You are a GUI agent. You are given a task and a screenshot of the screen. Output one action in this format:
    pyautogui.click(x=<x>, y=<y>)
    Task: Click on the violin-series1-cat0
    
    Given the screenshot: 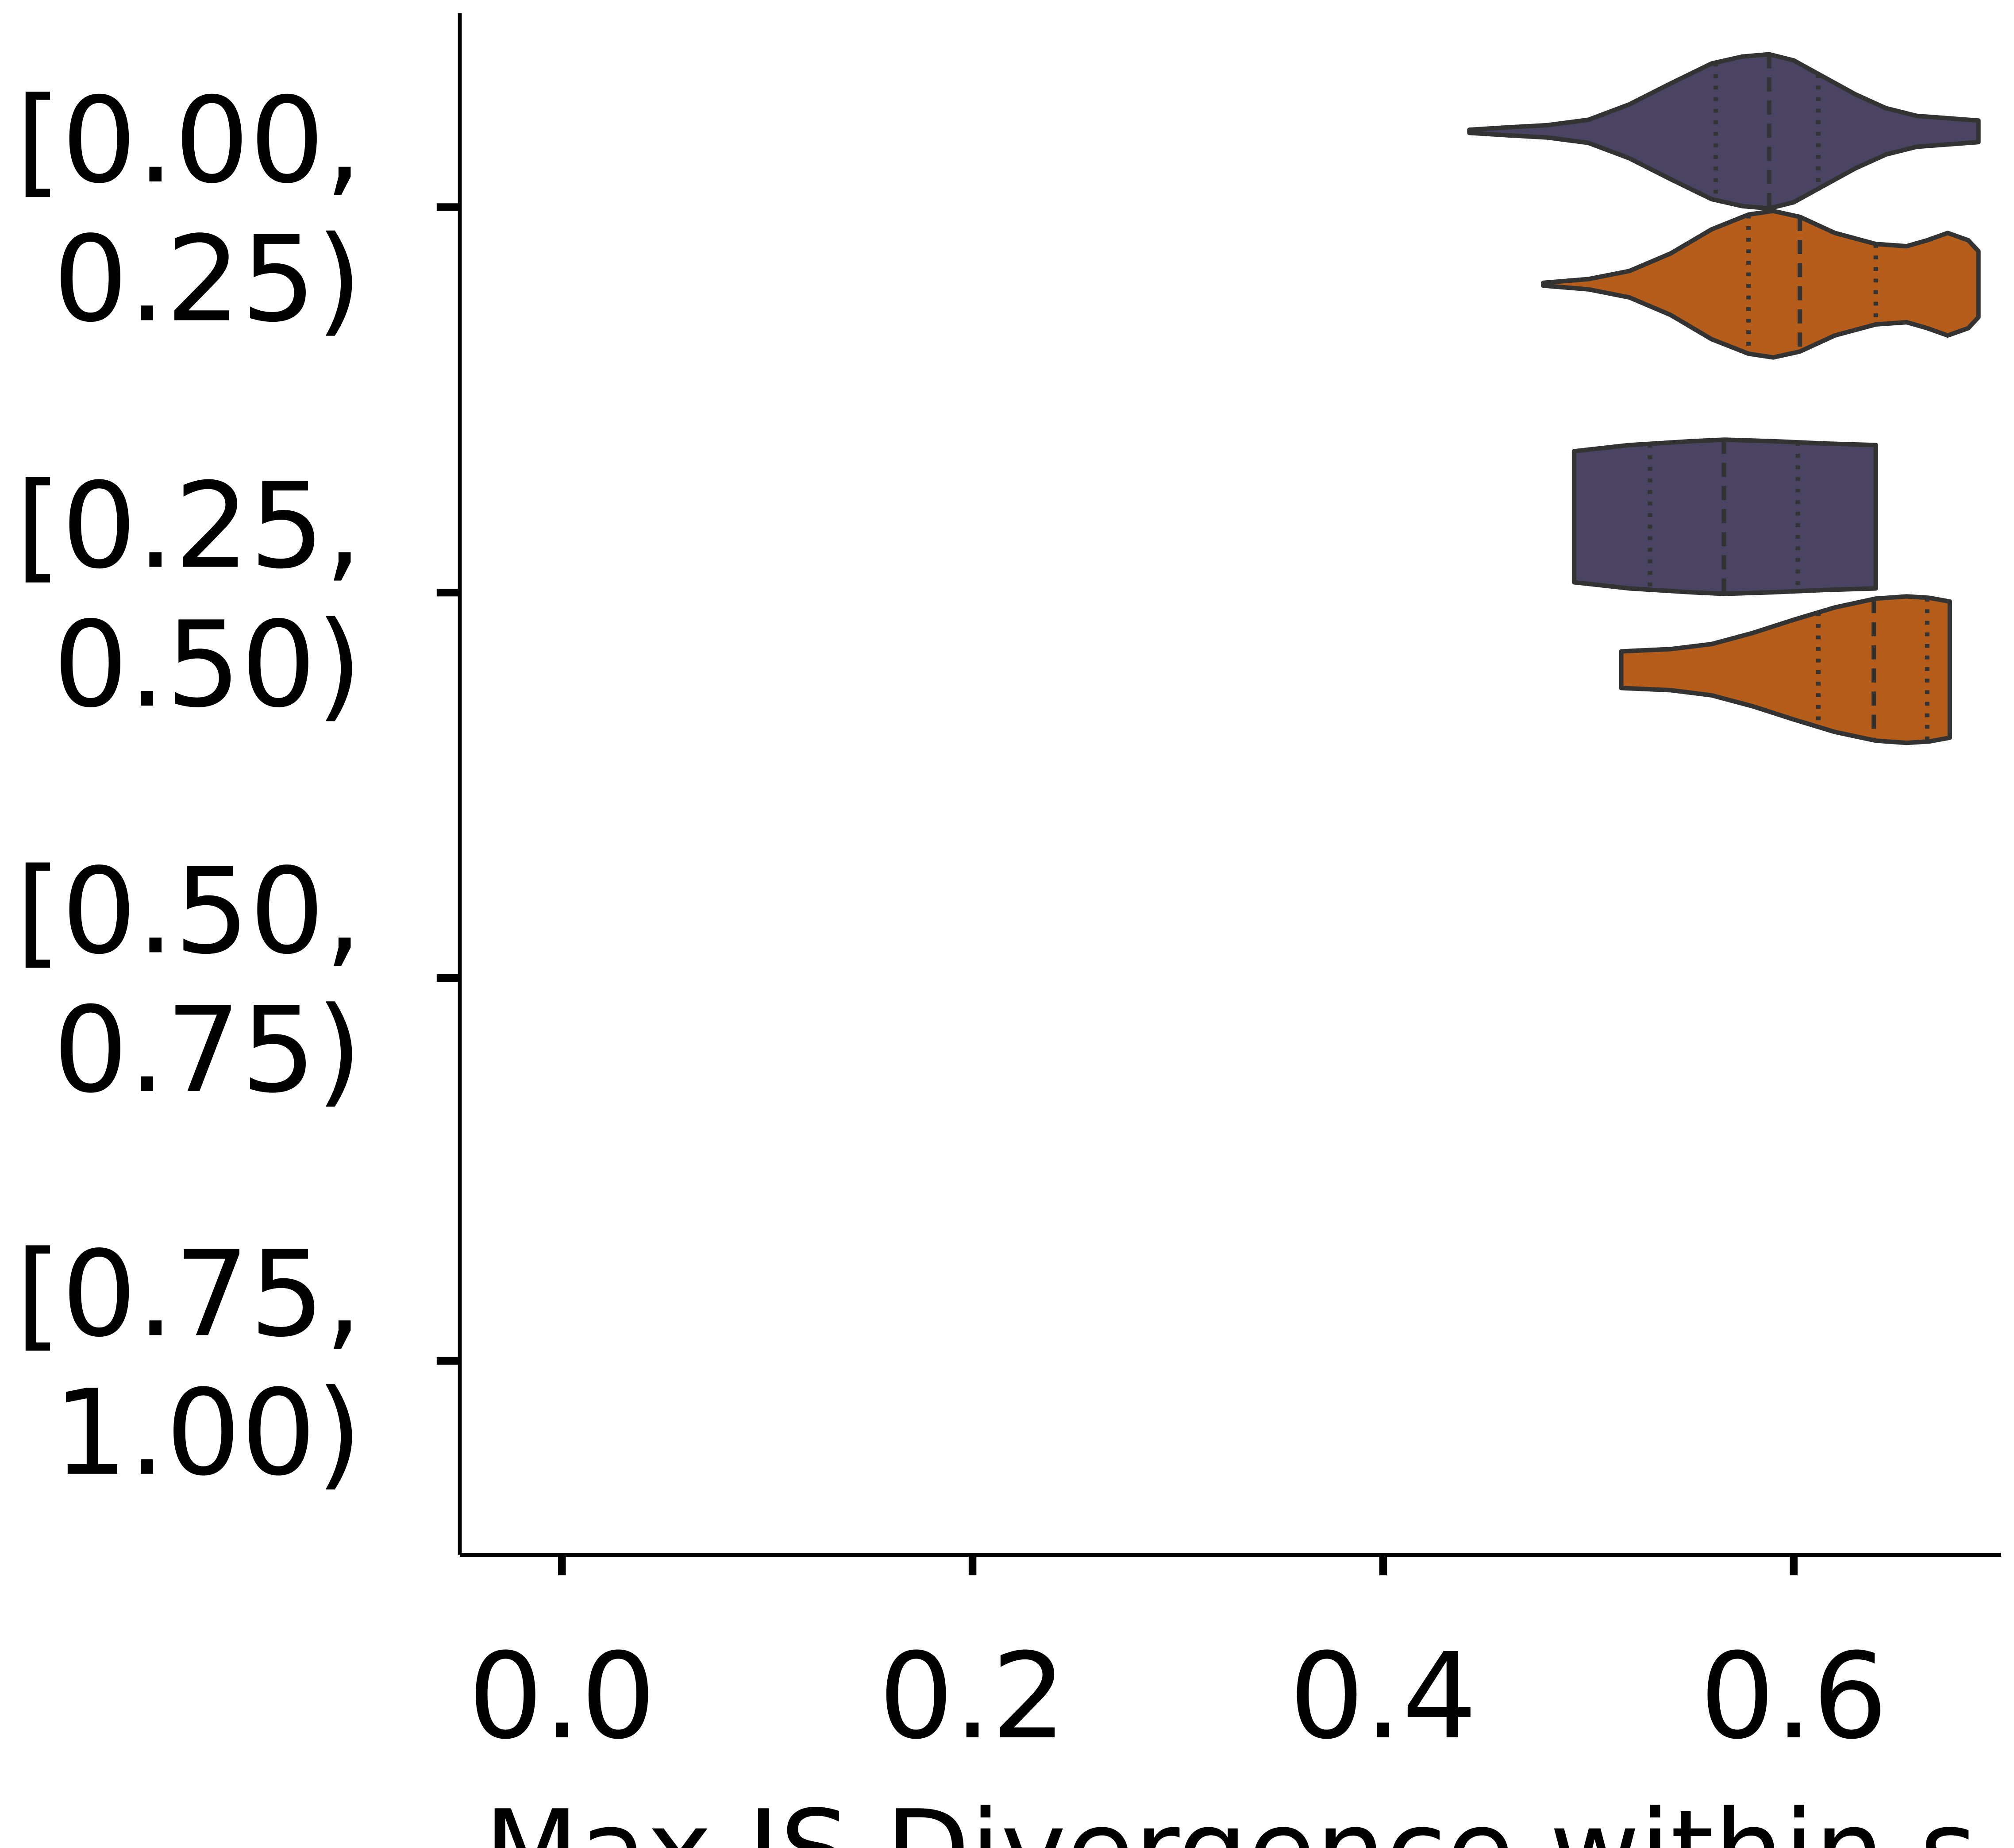 What is the action you would take?
    pyautogui.click(x=1761, y=284)
    